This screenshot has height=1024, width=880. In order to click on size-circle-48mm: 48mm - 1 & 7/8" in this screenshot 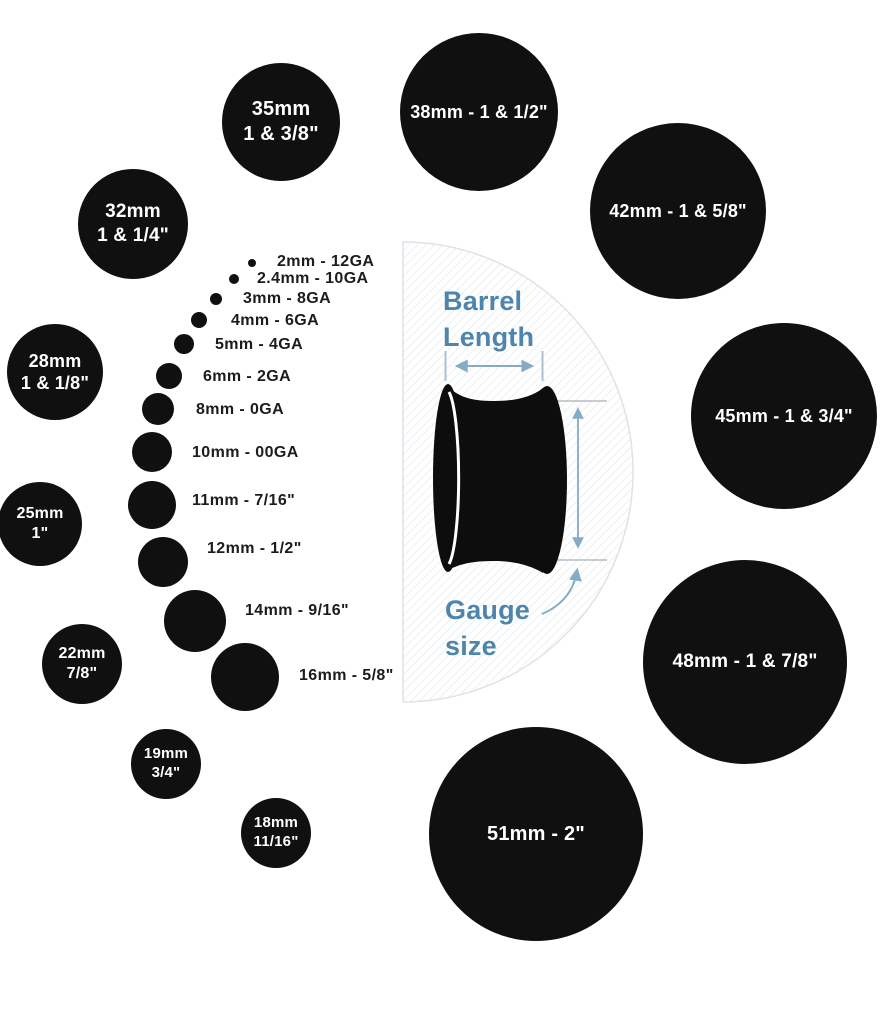, I will do `click(745, 662)`.